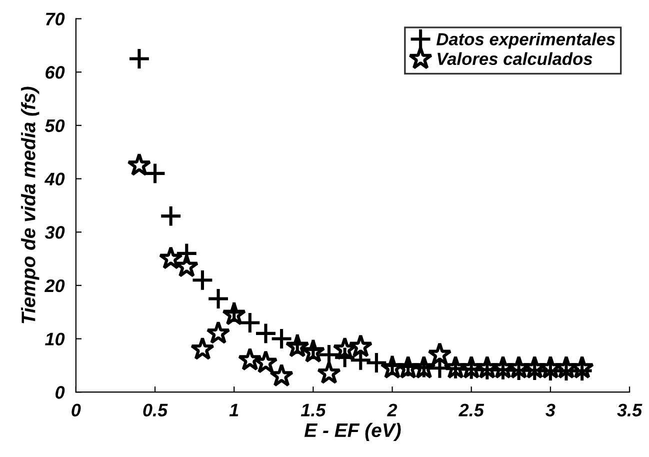  I want to click on y-tick-label: 20, so click(54, 285).